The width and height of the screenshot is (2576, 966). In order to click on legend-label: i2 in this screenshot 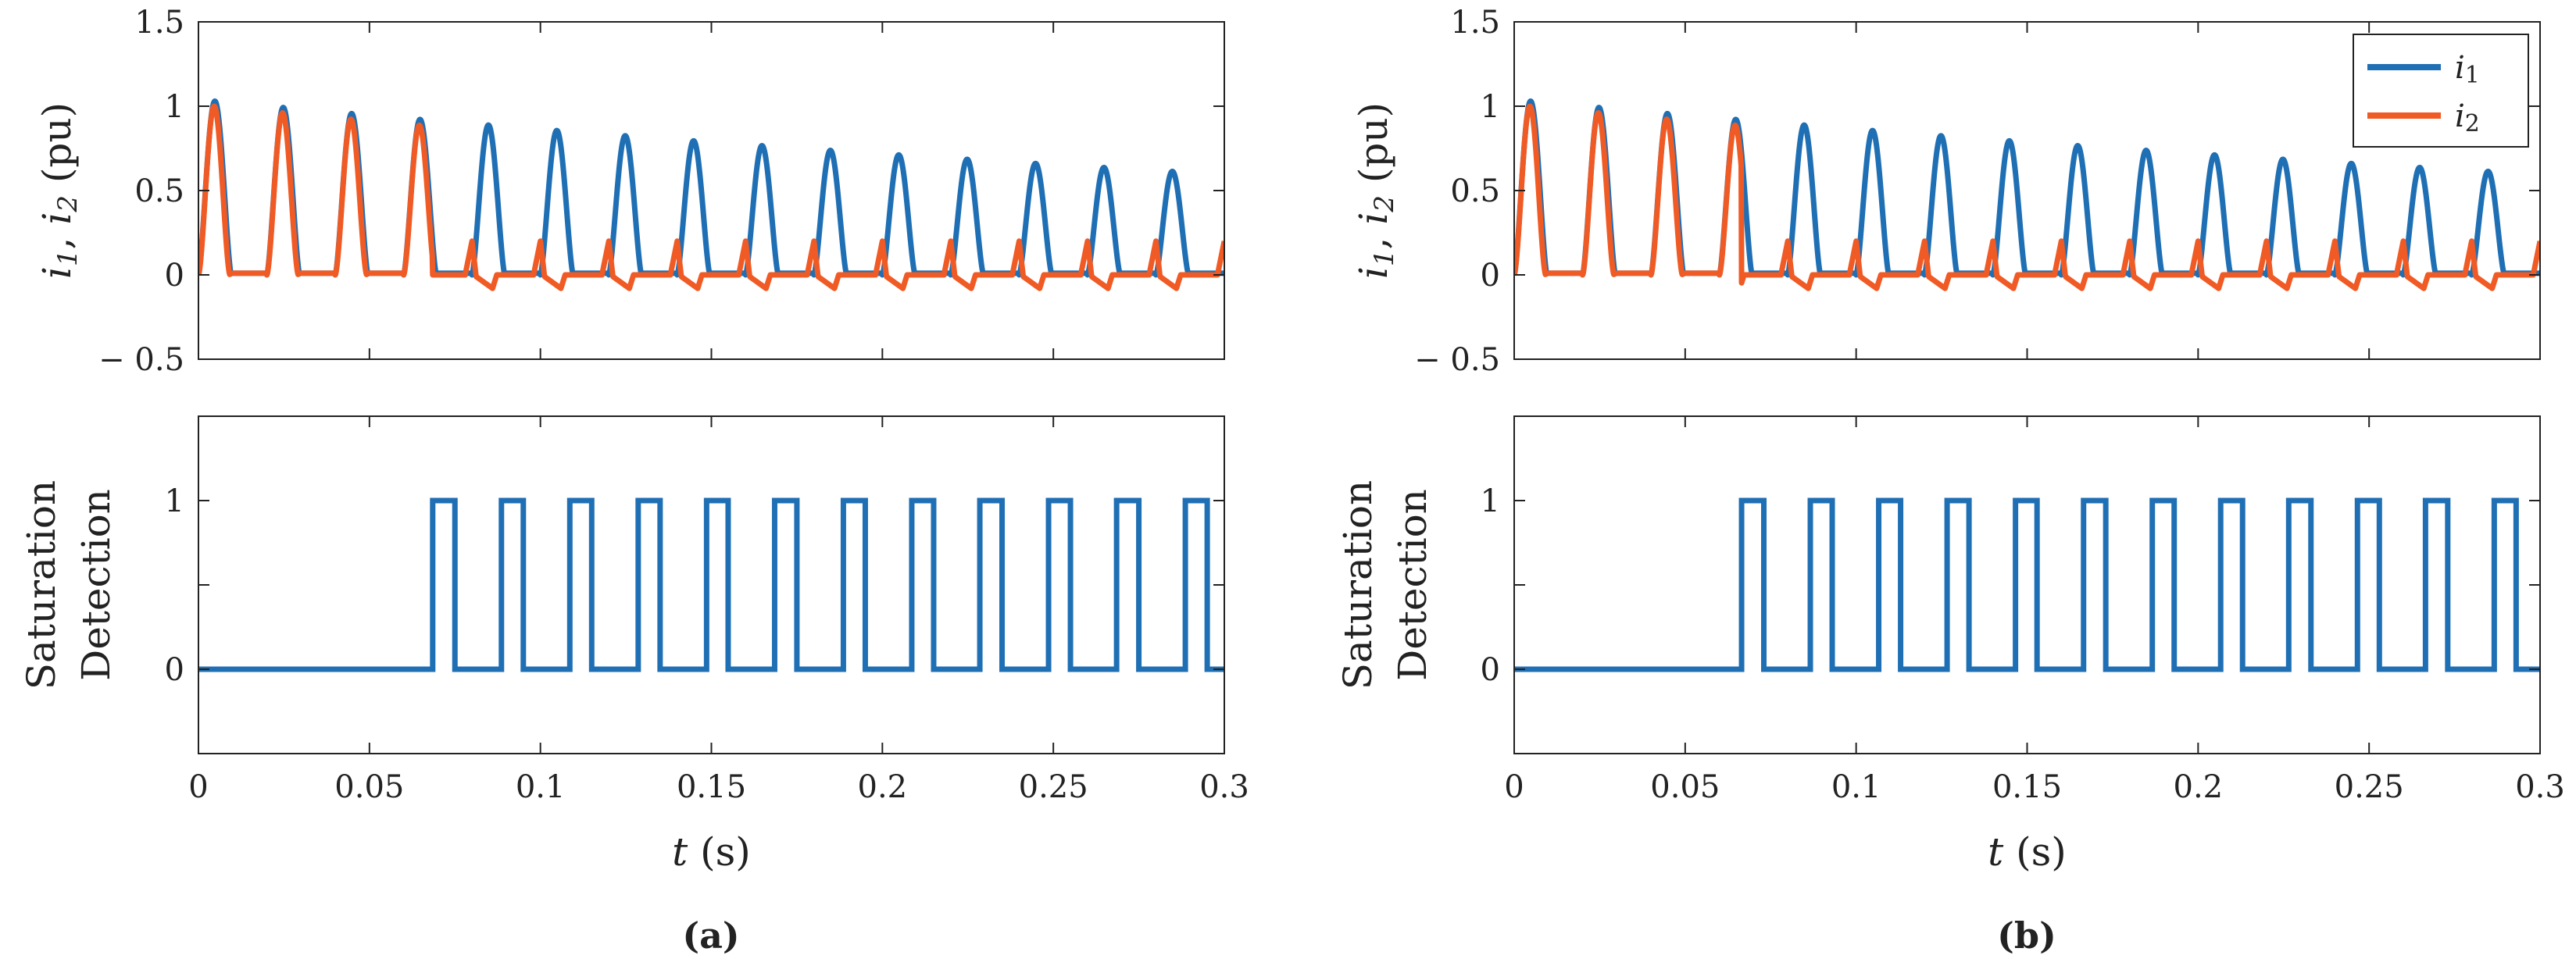, I will do `click(2468, 118)`.